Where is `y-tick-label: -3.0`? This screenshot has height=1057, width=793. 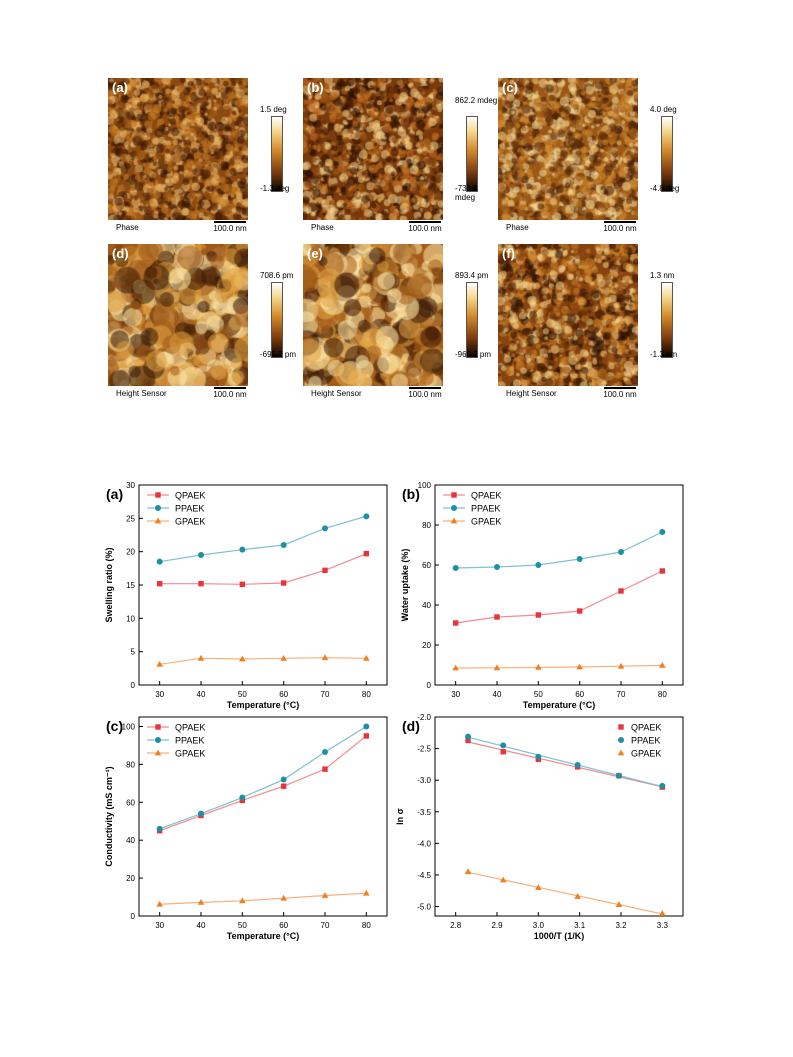
y-tick-label: -3.0 is located at coordinates (424, 780).